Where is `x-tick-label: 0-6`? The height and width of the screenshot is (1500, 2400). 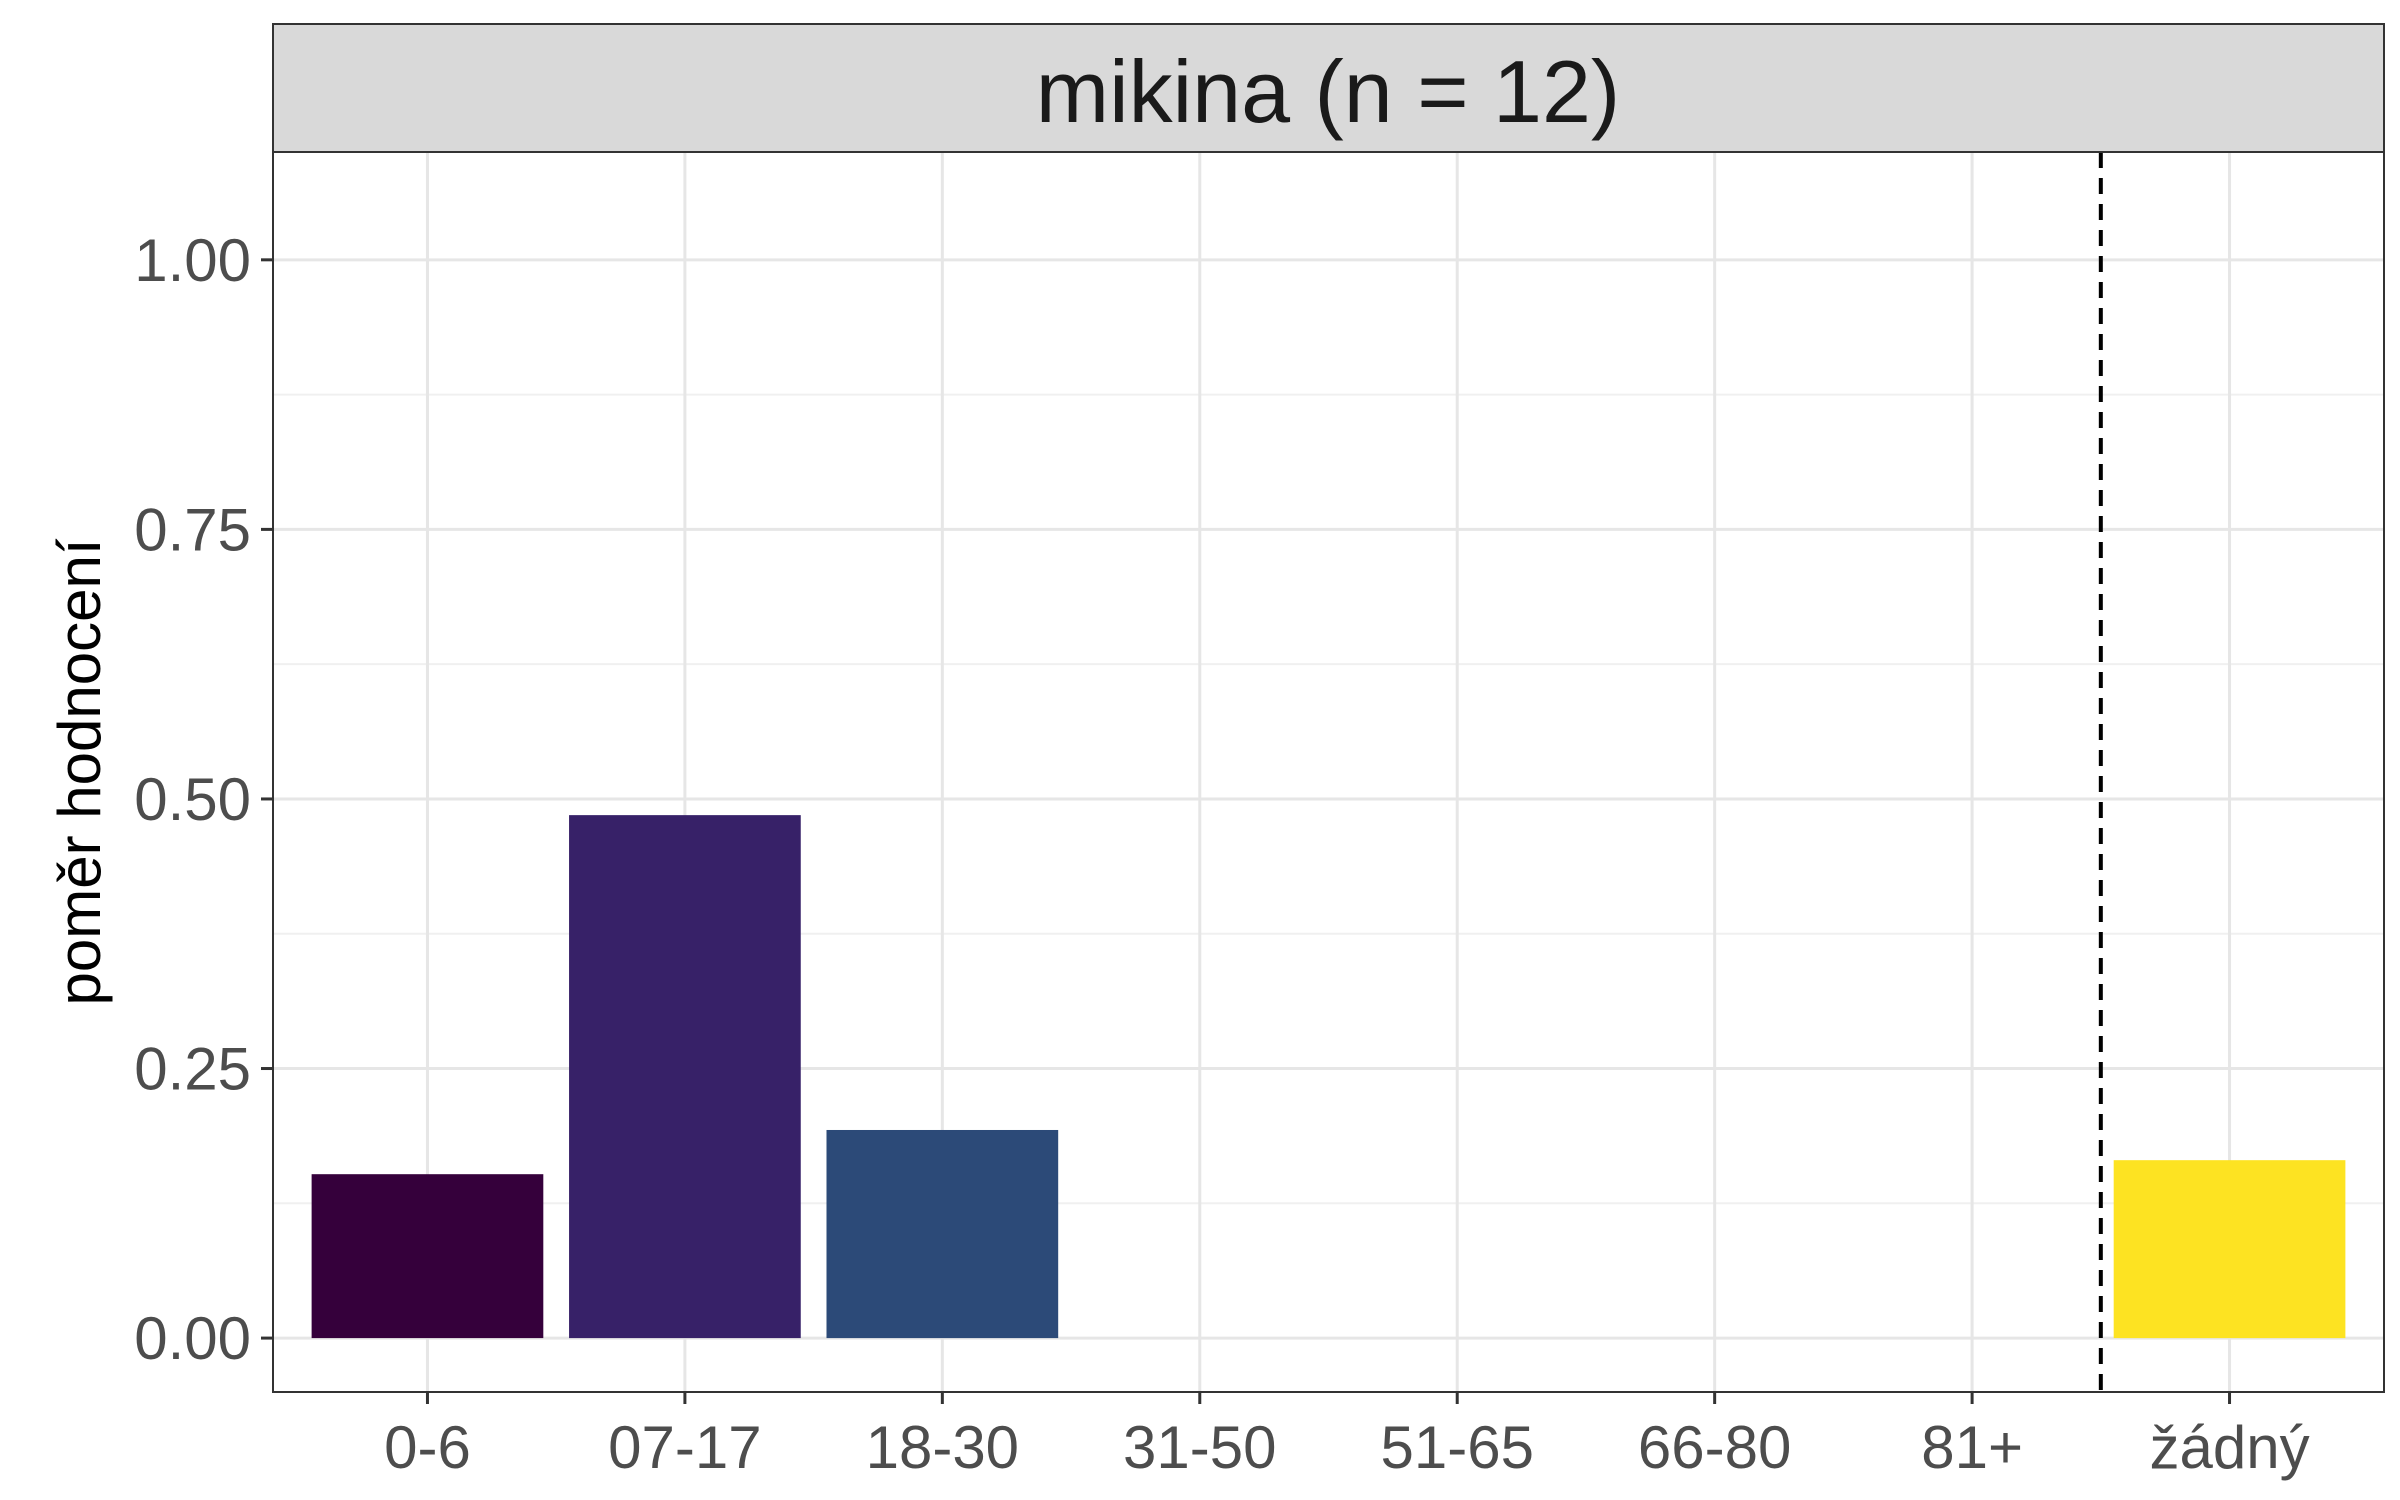
x-tick-label: 0-6 is located at coordinates (427, 1447).